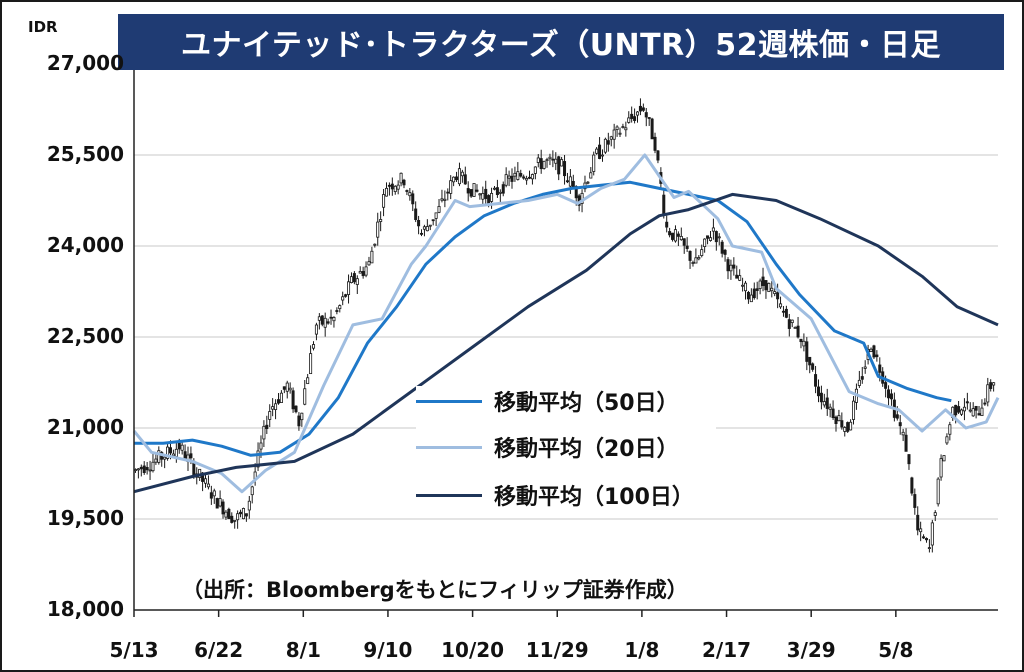  I want to click on y-tick-label: 18,000, so click(85, 609).